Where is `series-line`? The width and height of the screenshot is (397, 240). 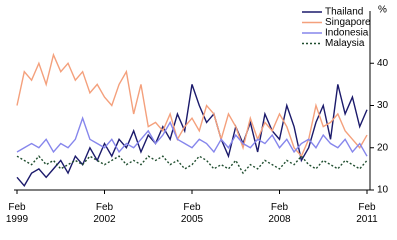
series-line is located at coordinates (192, 165).